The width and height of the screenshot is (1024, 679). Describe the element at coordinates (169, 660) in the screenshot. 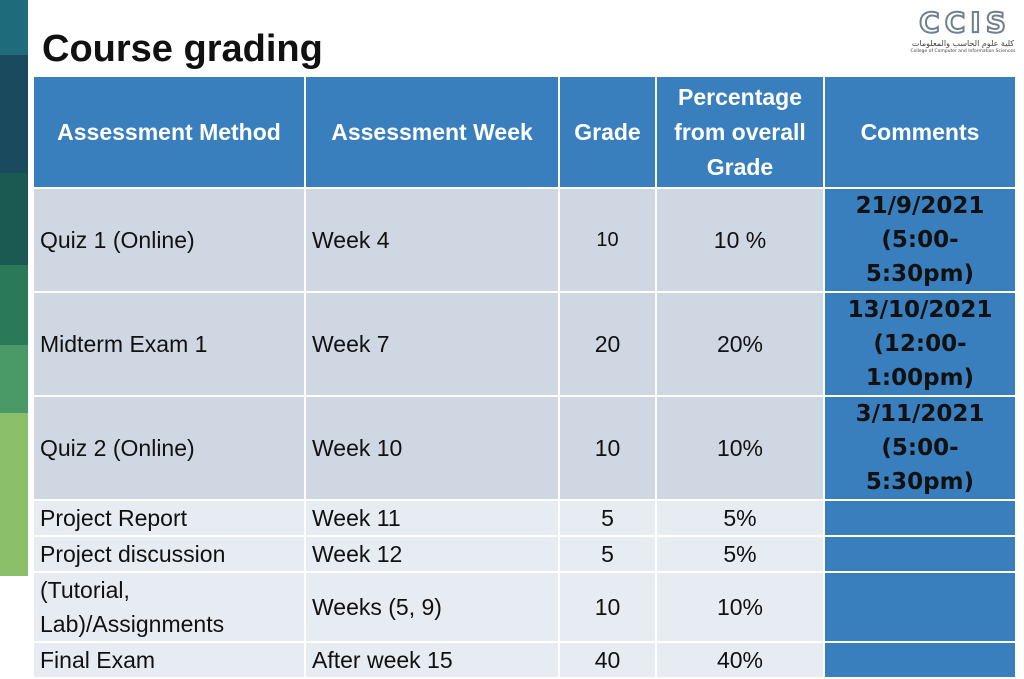

I see `cell-method: Final Exam` at that location.